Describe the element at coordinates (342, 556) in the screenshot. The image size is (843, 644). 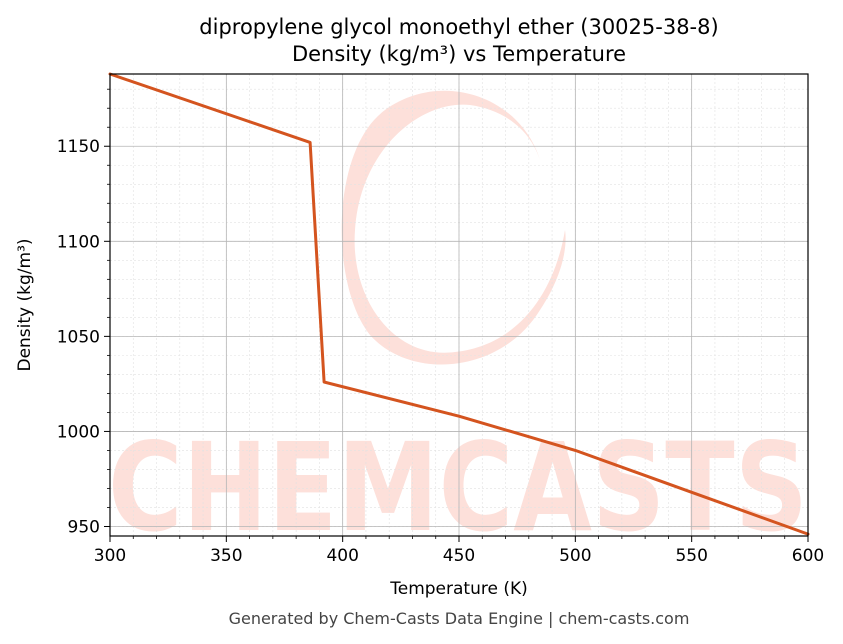
I see `x-tick-label: 400` at that location.